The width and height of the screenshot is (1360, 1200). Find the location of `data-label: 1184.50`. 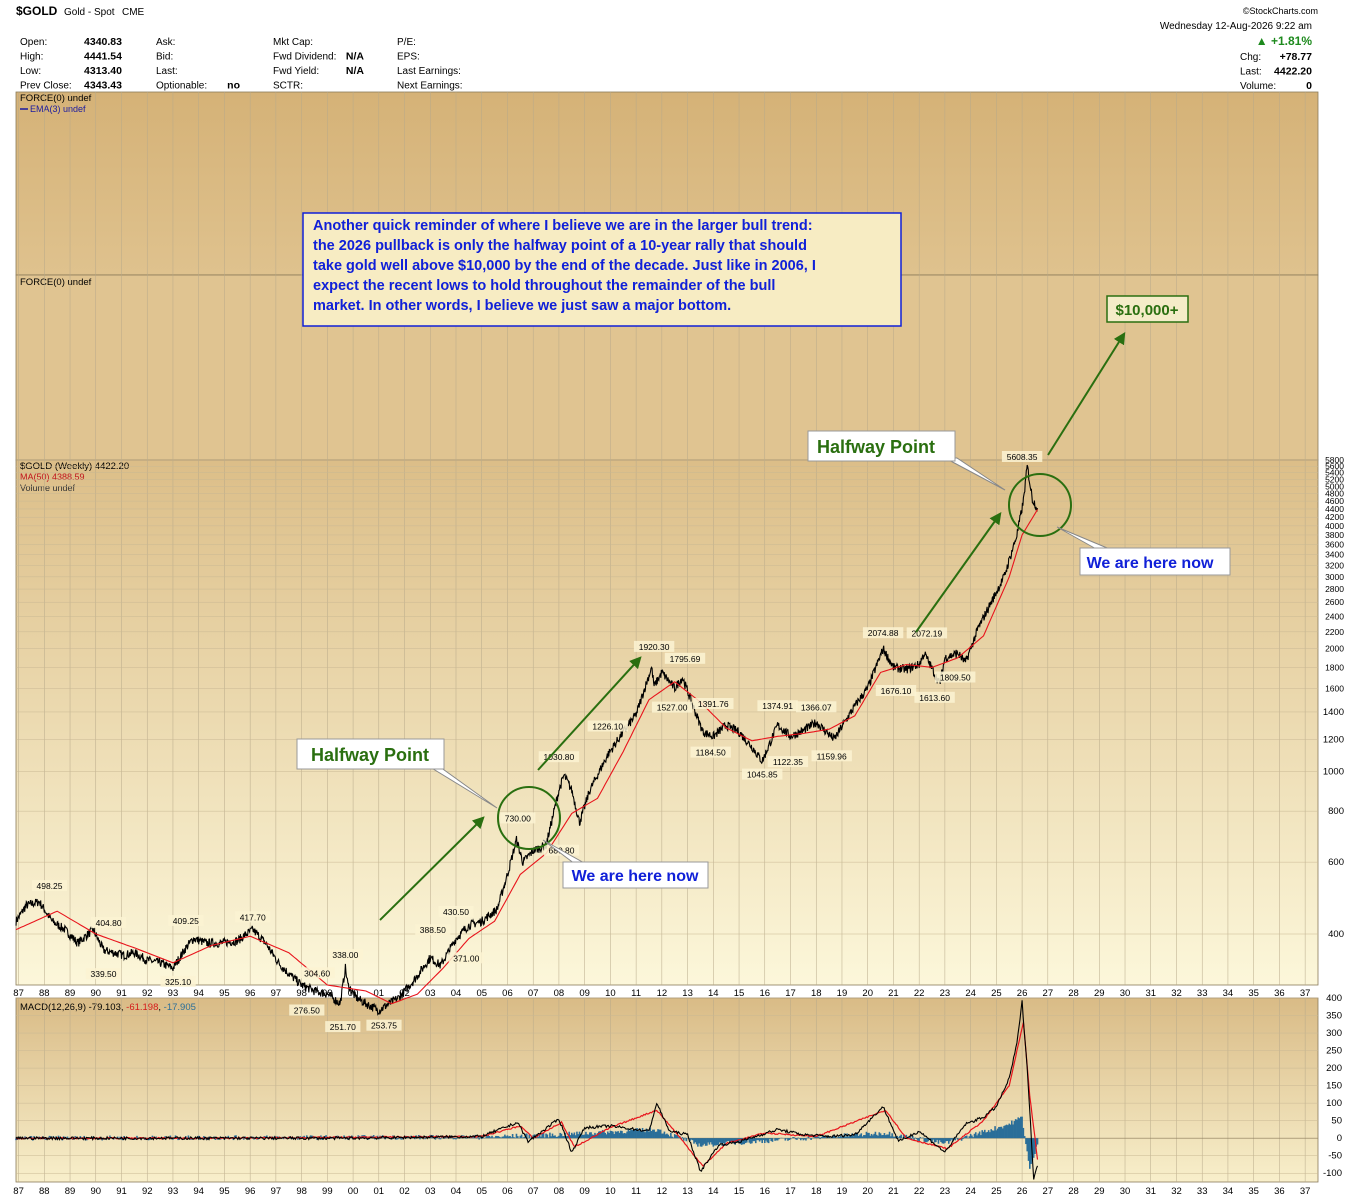

data-label: 1184.50 is located at coordinates (711, 753).